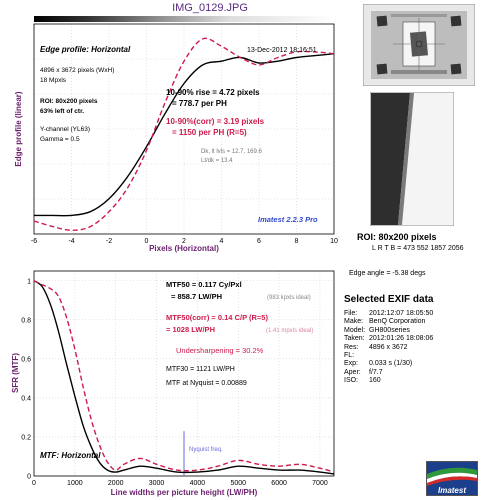 The width and height of the screenshot is (500, 500). What do you see at coordinates (184, 492) in the screenshot?
I see `mtf-xlabel: Line widths per picture height (LW/PH)` at bounding box center [184, 492].